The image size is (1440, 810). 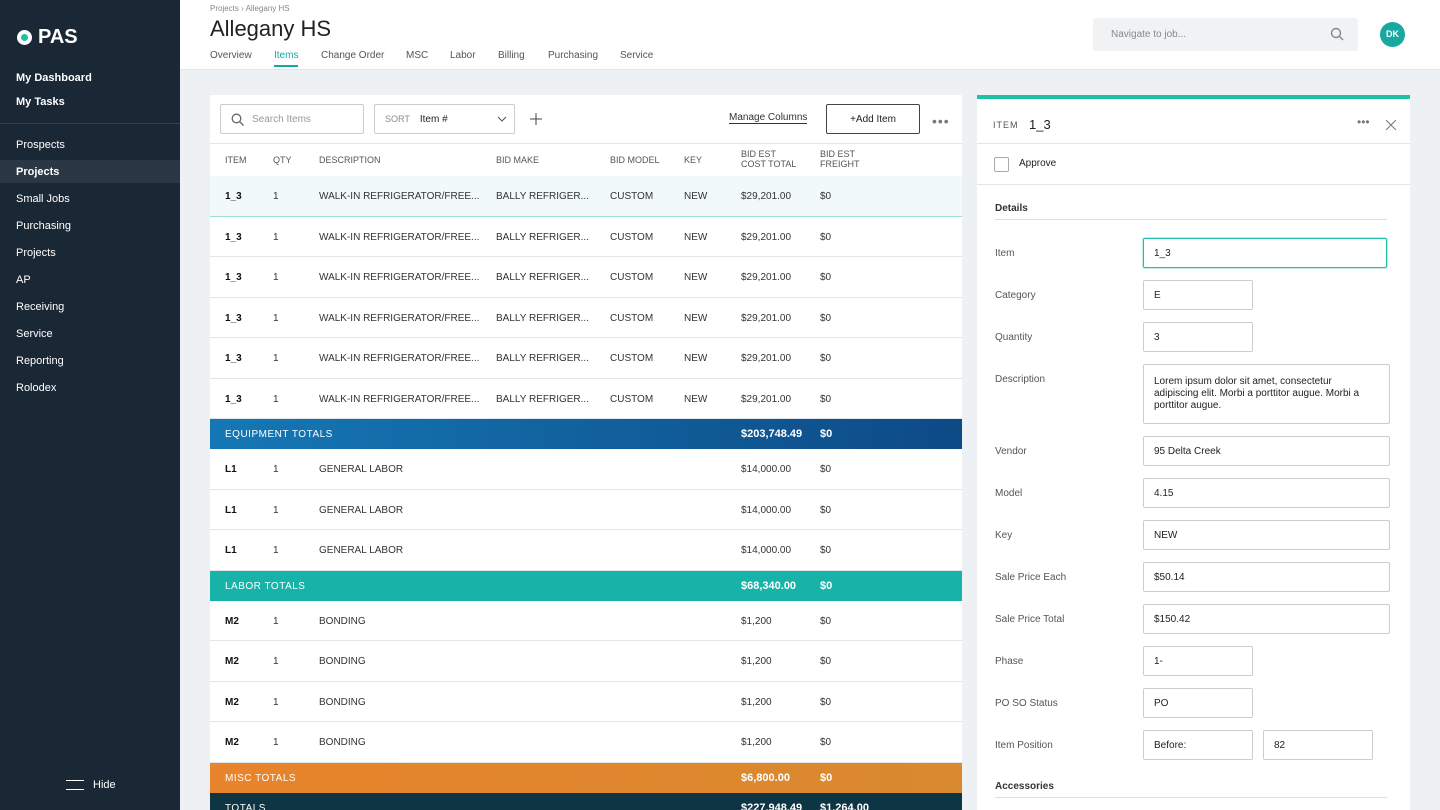 What do you see at coordinates (232, 742) in the screenshot?
I see `cell: M2` at bounding box center [232, 742].